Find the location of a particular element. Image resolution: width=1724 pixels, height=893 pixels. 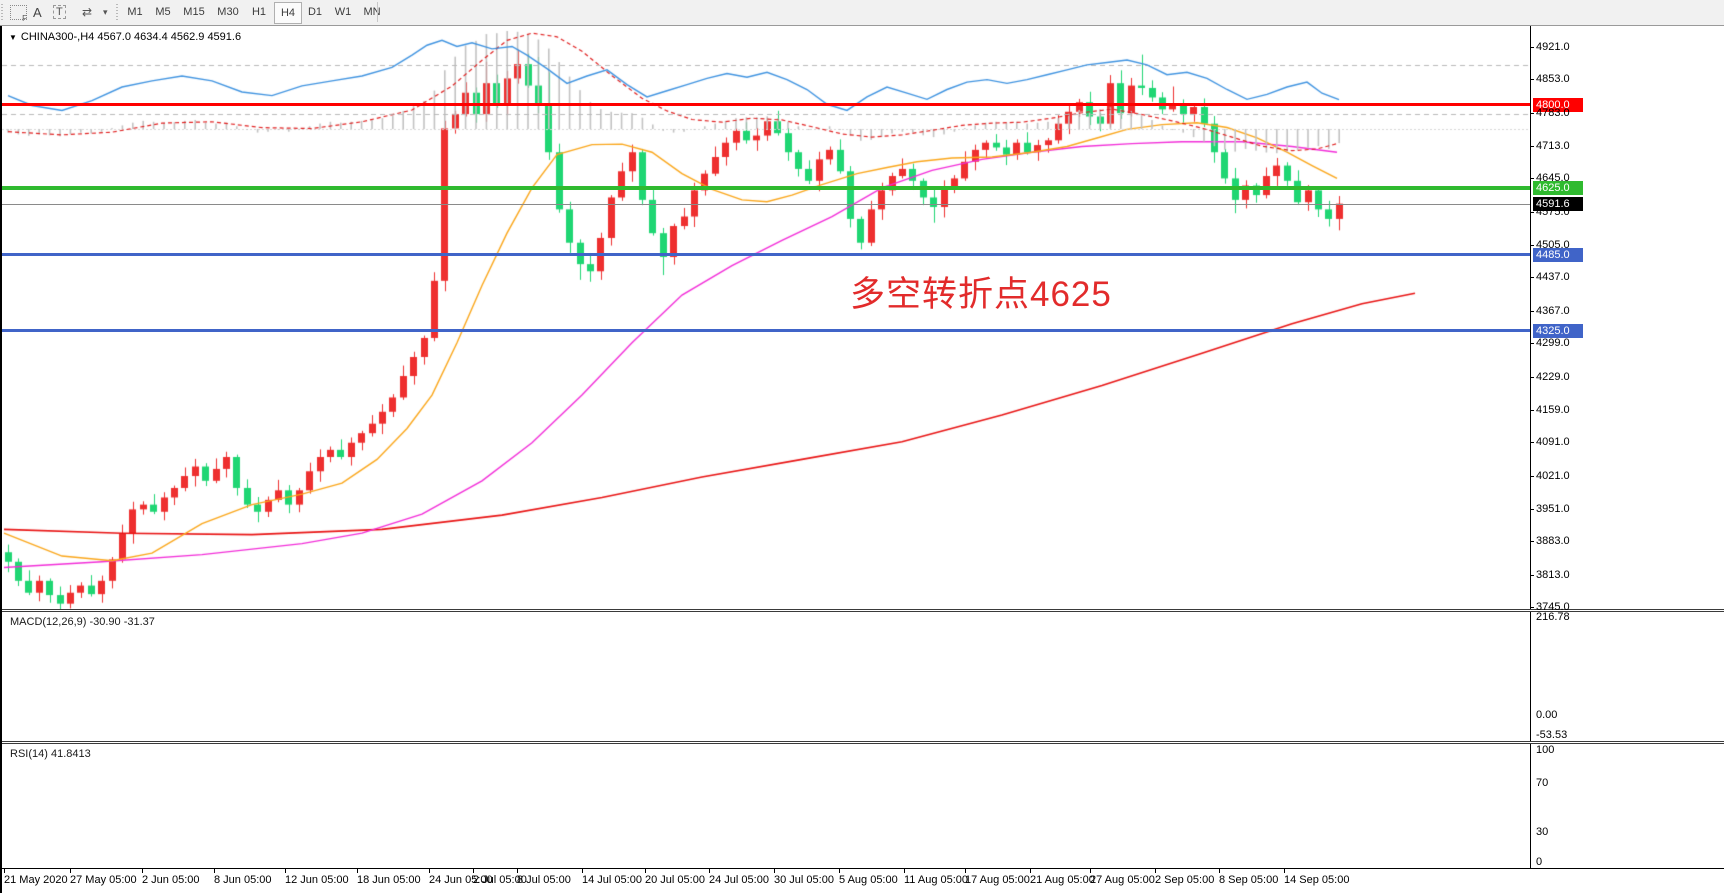

level-price-label-4625: 4625.0 is located at coordinates (1558, 187).